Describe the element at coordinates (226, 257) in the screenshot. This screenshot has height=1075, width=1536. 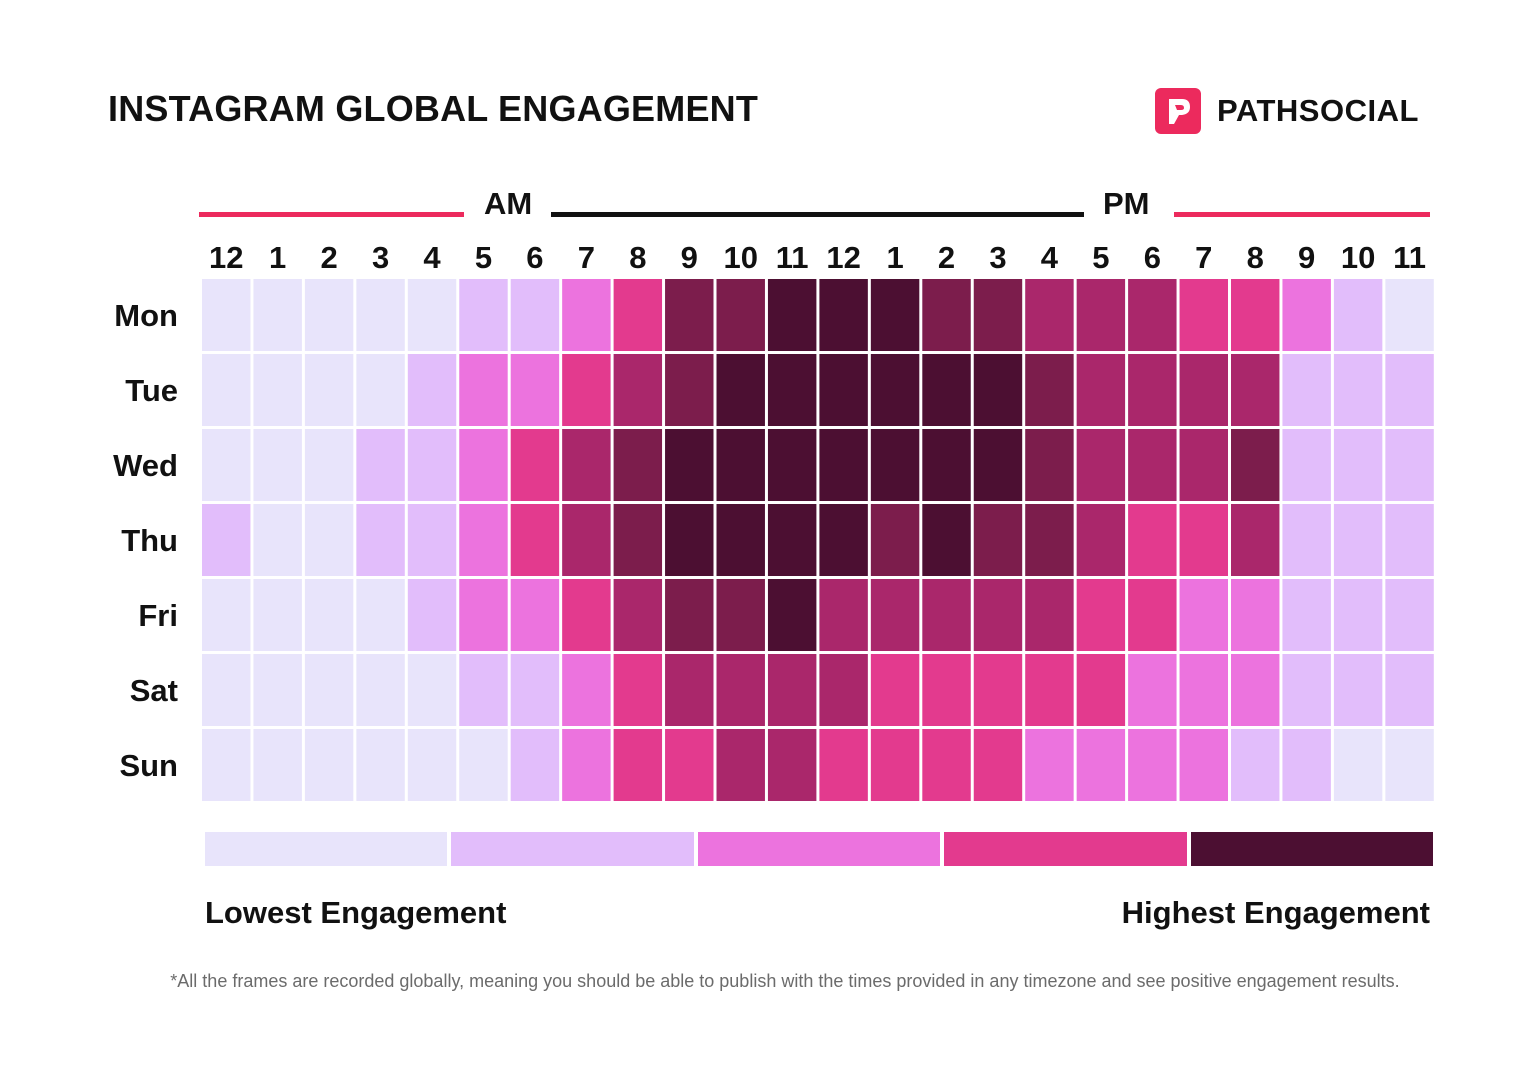
I see `hour-tick-label: 12` at that location.